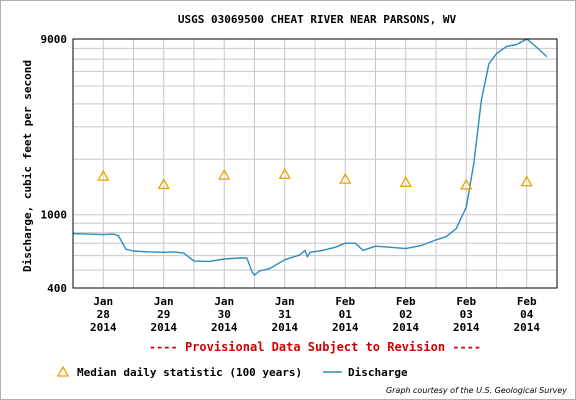 Image resolution: width=576 pixels, height=400 pixels. Describe the element at coordinates (346, 314) in the screenshot. I see `x-tick-label: 01` at that location.